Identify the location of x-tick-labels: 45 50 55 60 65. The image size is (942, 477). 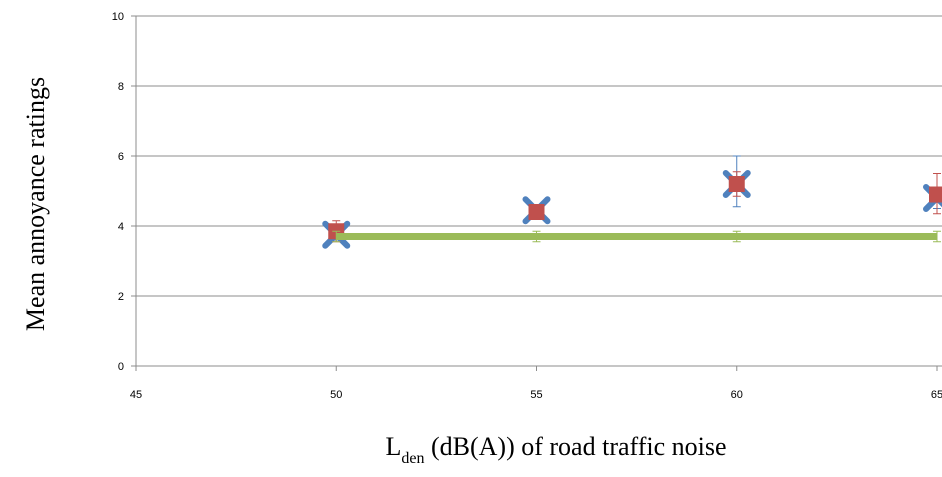
(536, 395).